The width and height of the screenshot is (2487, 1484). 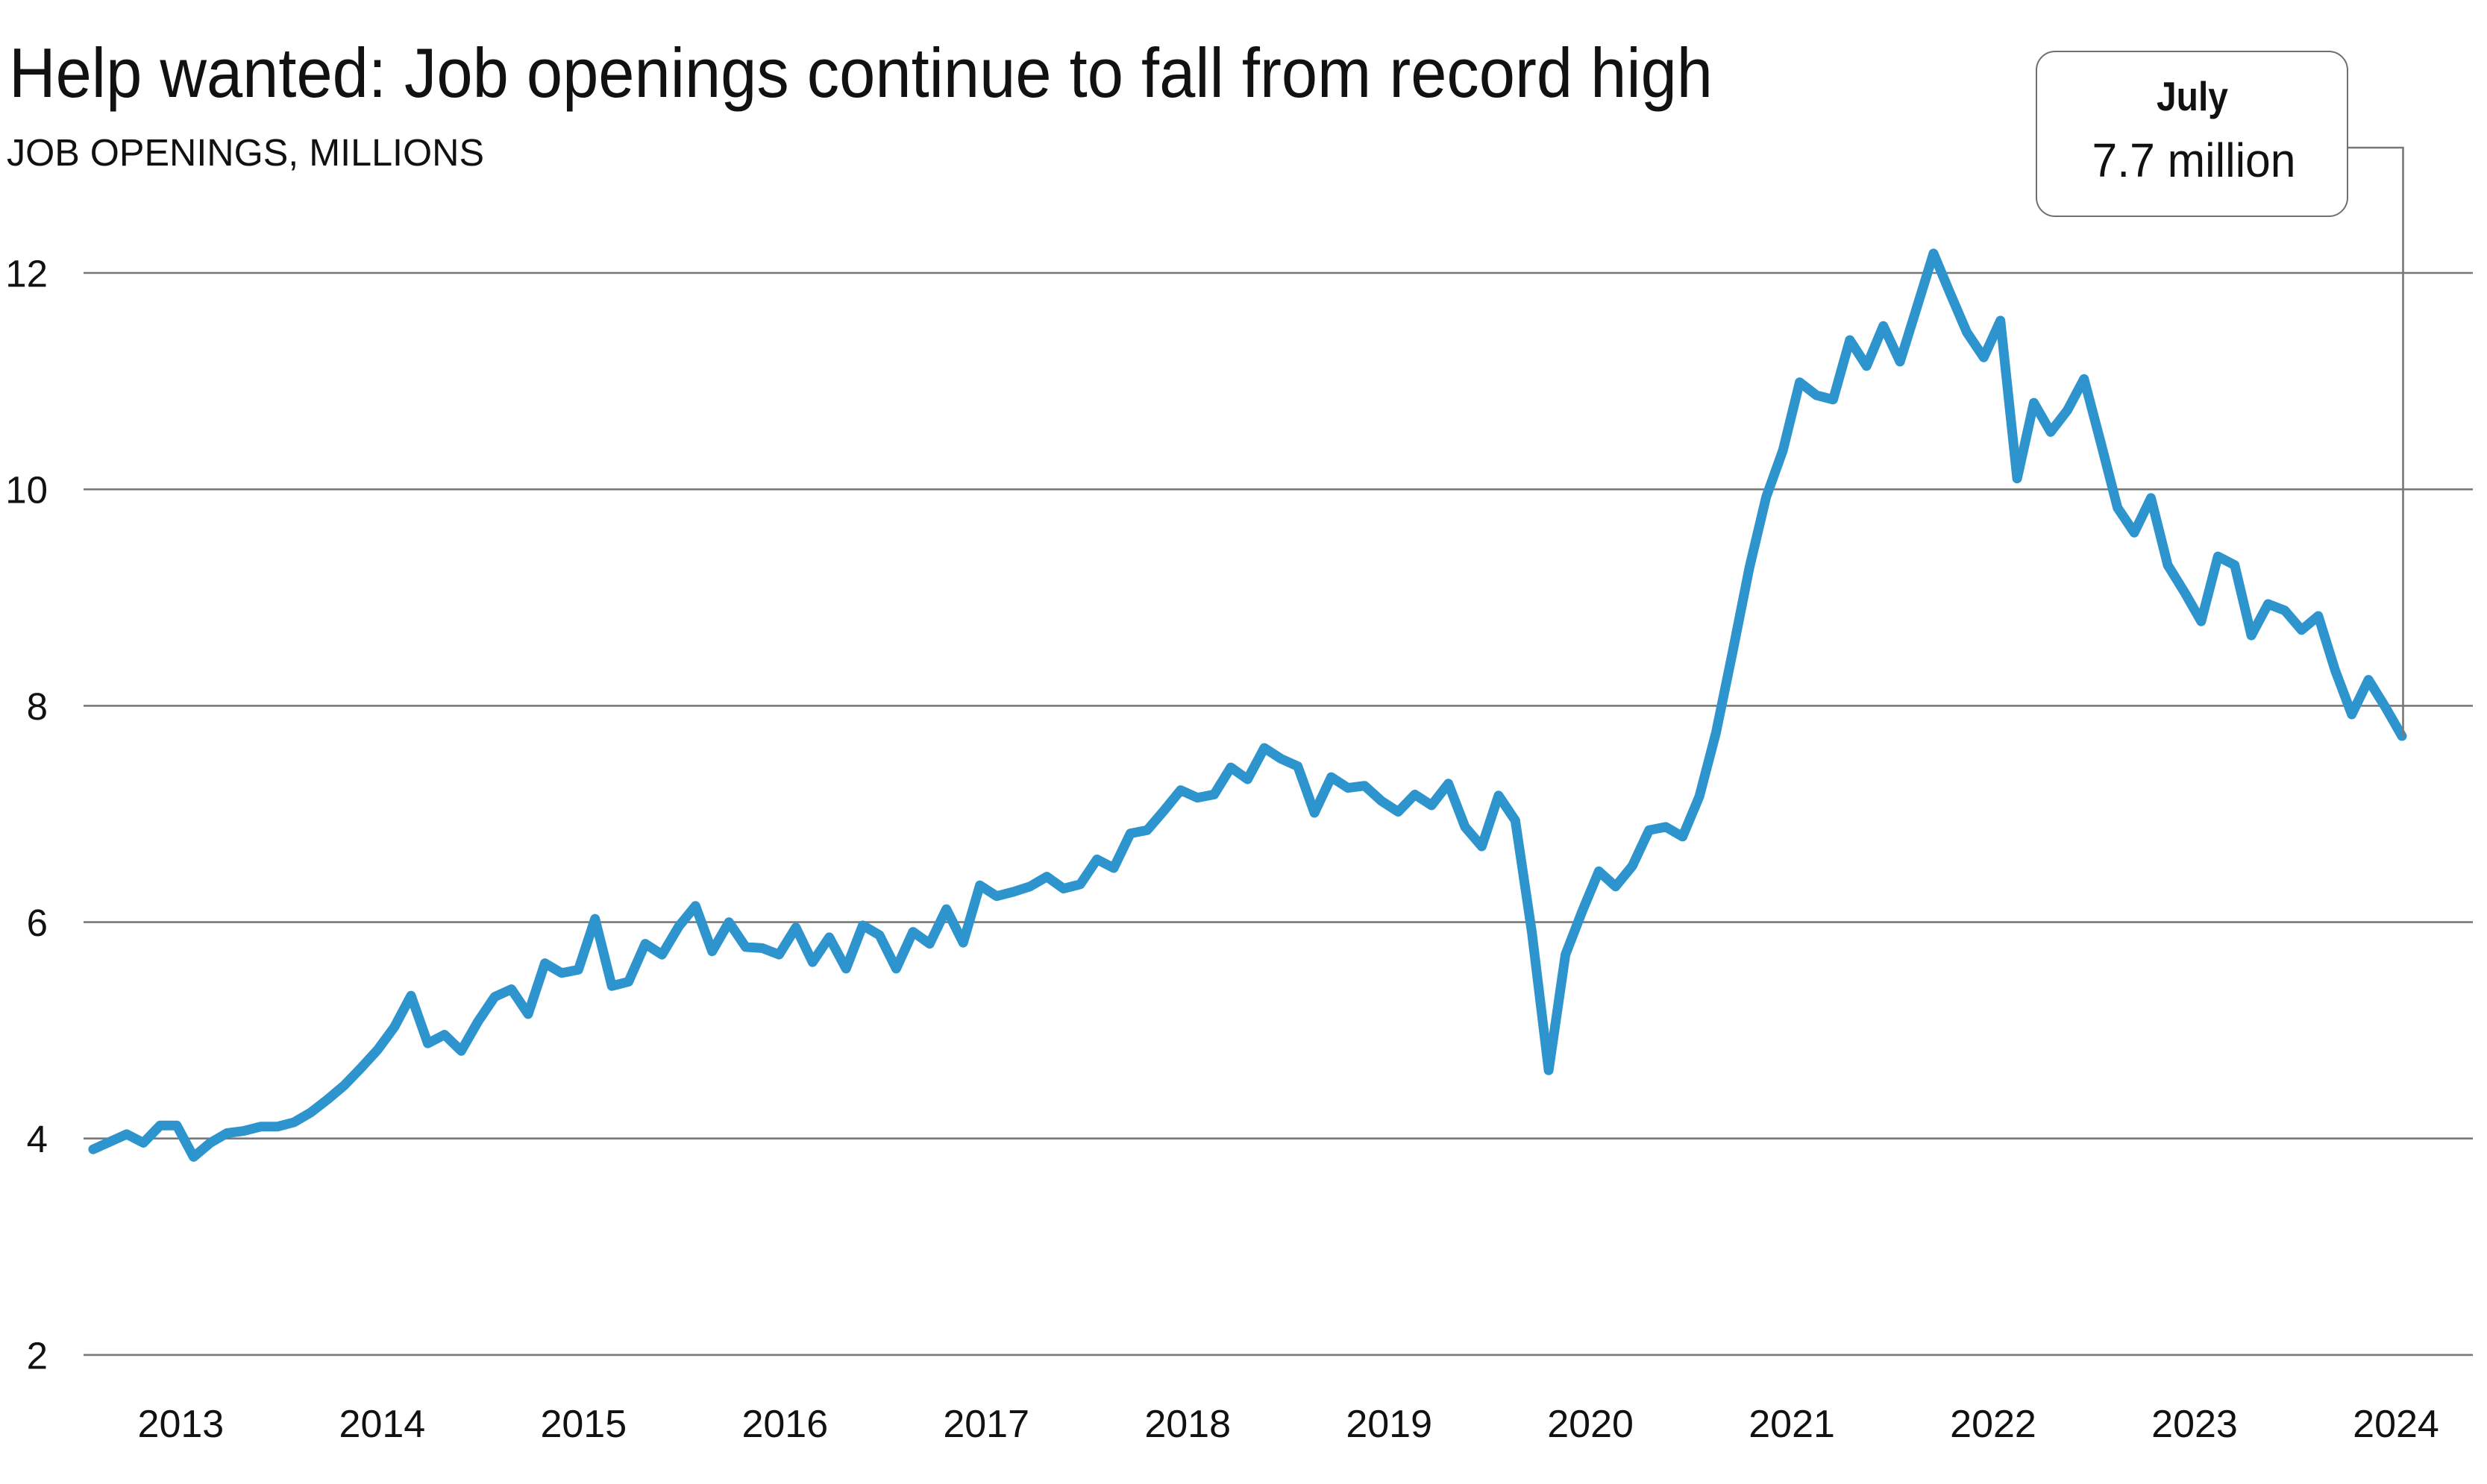 I want to click on svg-text: 12, so click(x=26, y=274).